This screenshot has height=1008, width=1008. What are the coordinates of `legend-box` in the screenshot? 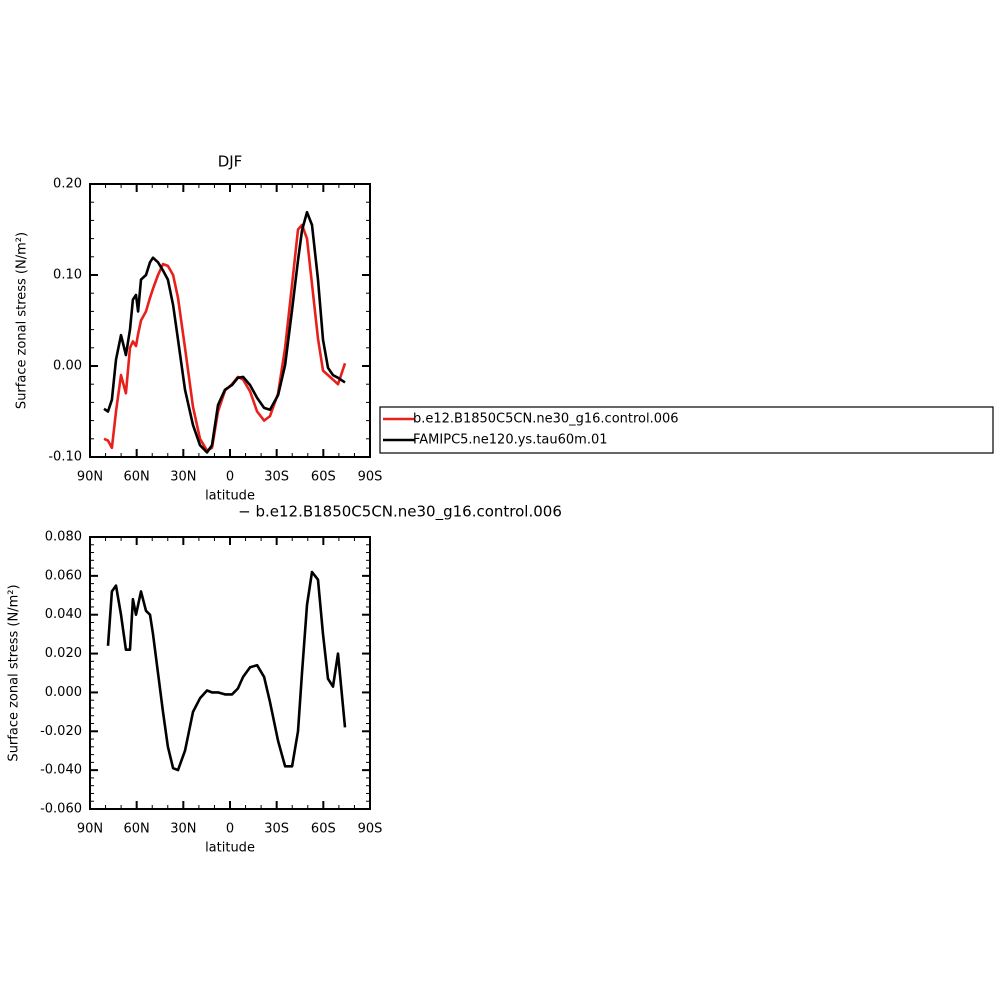 It's located at (686, 430).